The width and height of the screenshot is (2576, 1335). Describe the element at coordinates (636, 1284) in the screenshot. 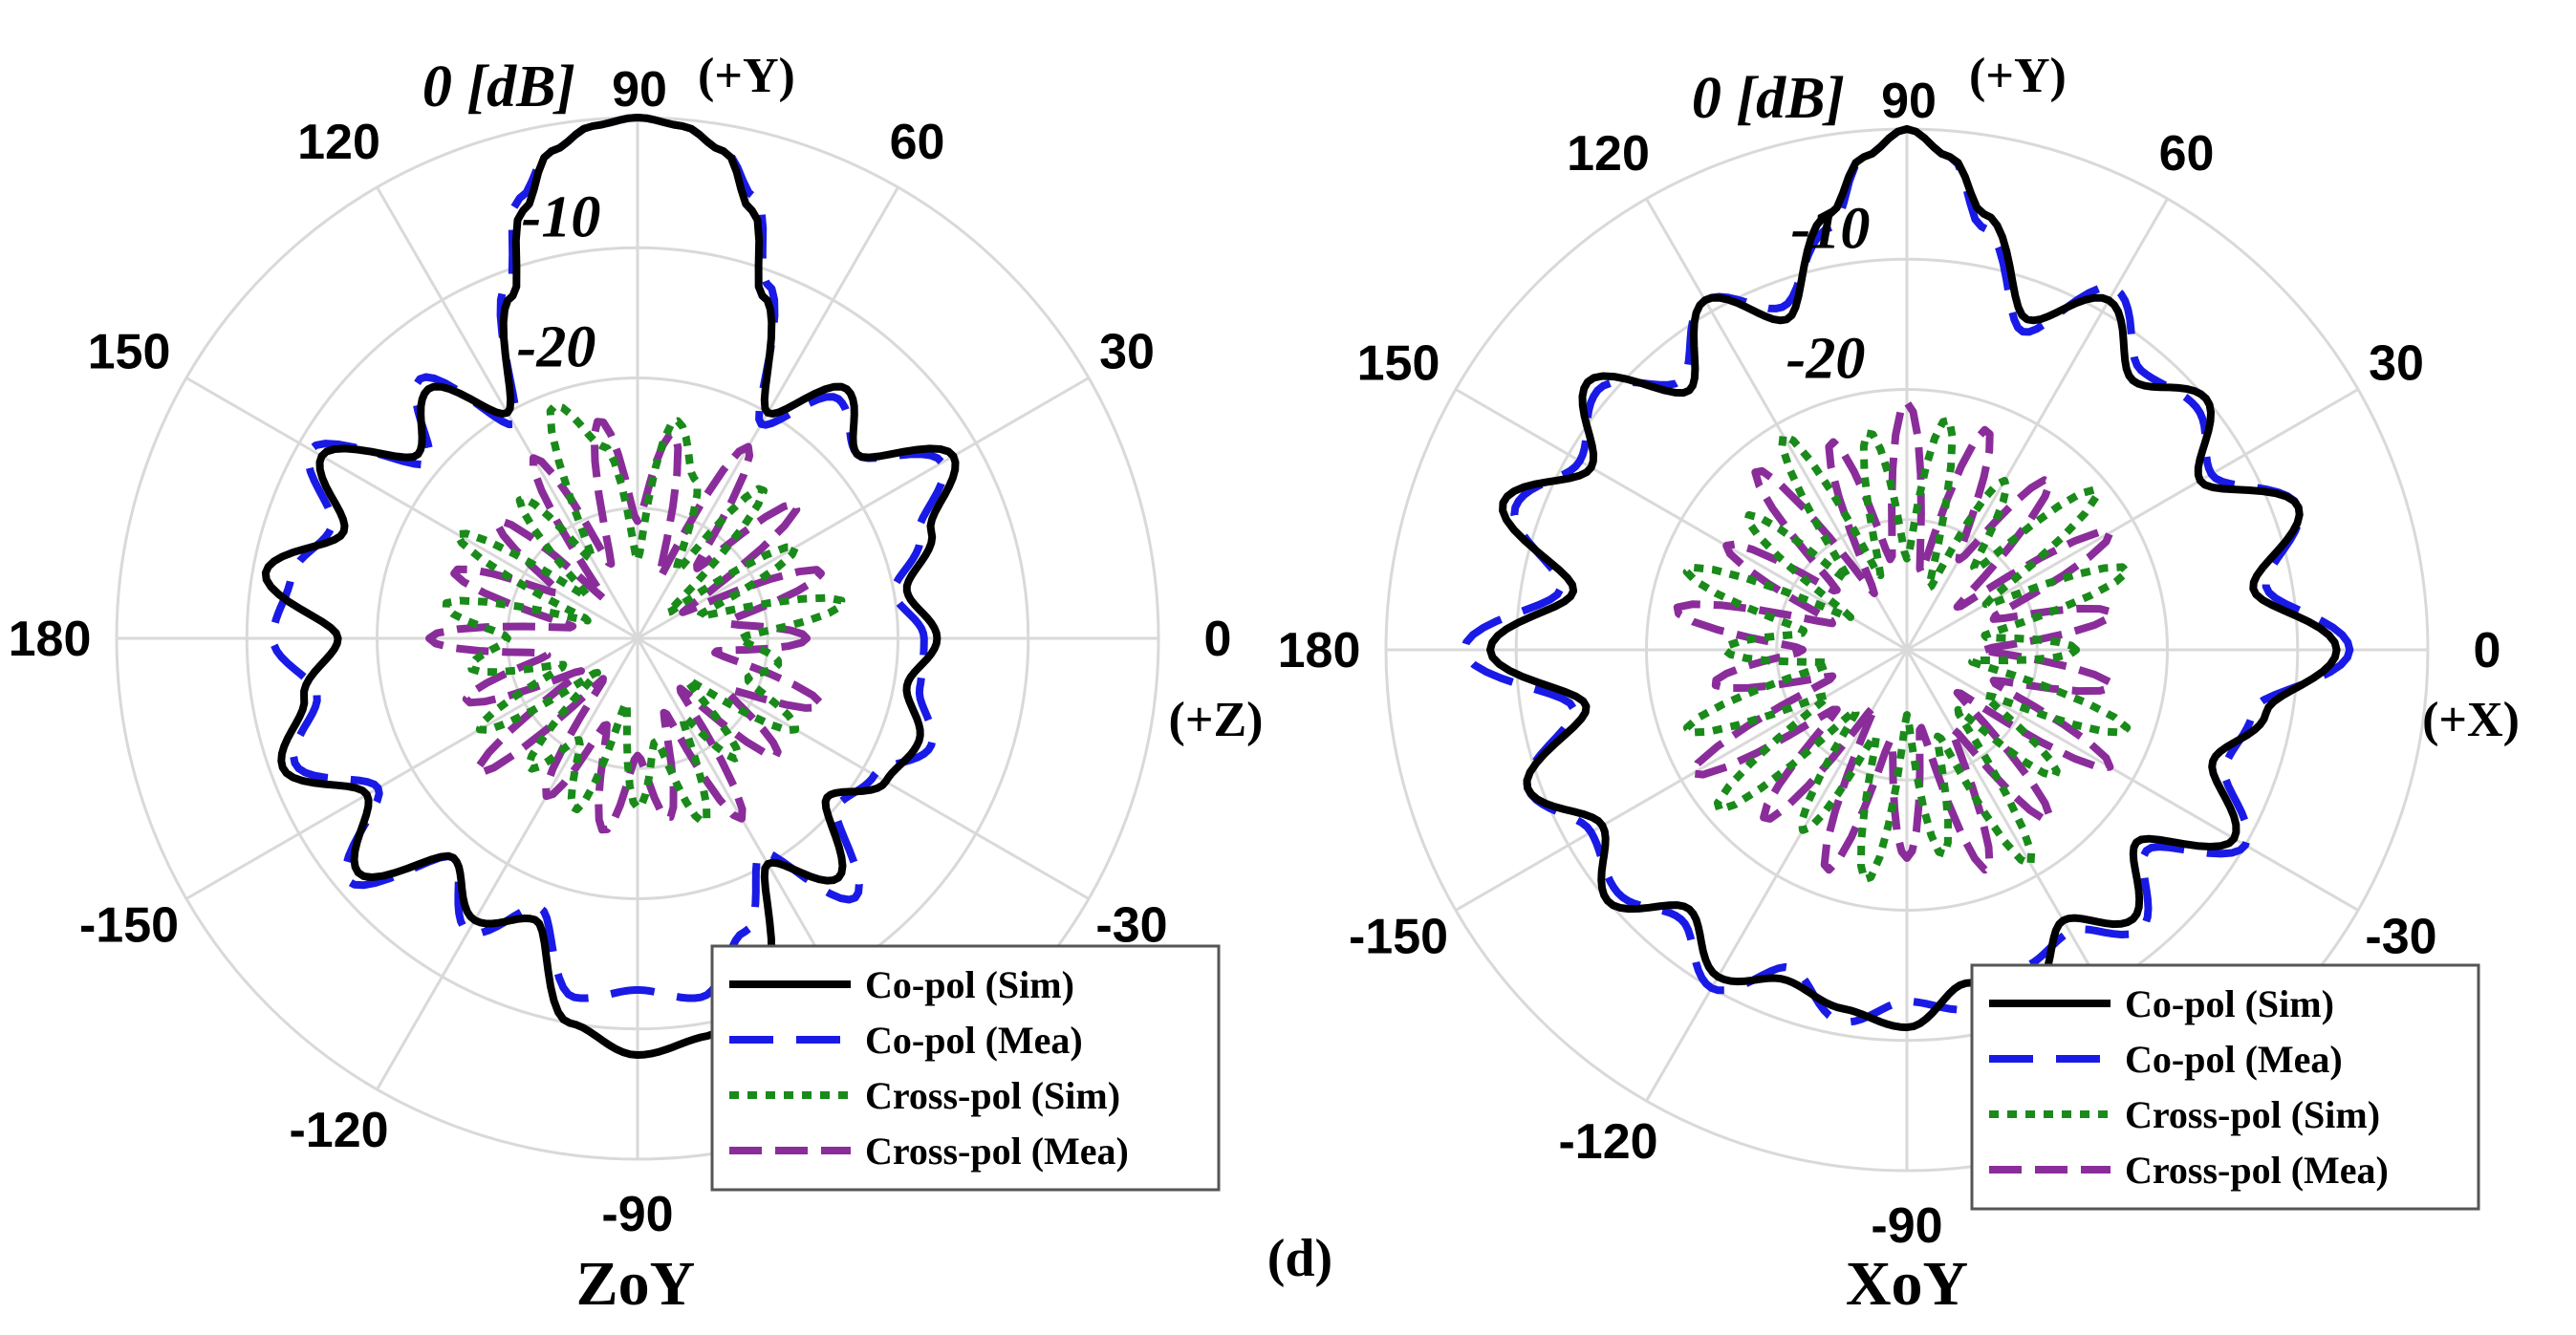

I see `plane-label-zoy: ZoY` at that location.